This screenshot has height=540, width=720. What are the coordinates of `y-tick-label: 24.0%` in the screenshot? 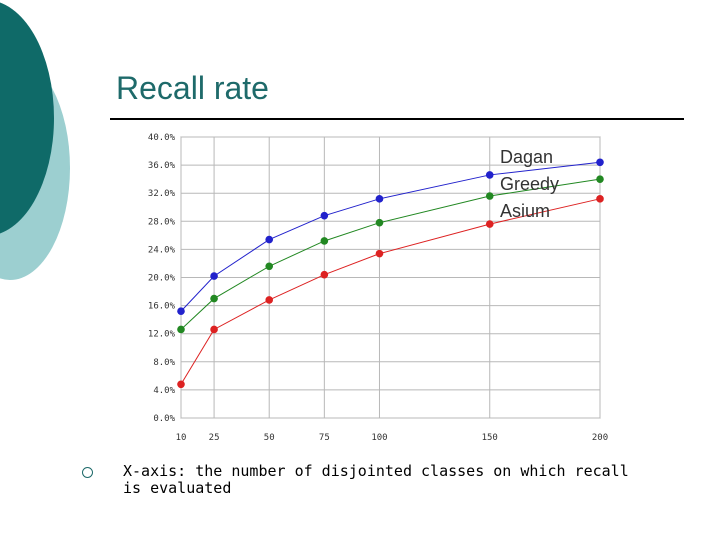 It's located at (162, 250).